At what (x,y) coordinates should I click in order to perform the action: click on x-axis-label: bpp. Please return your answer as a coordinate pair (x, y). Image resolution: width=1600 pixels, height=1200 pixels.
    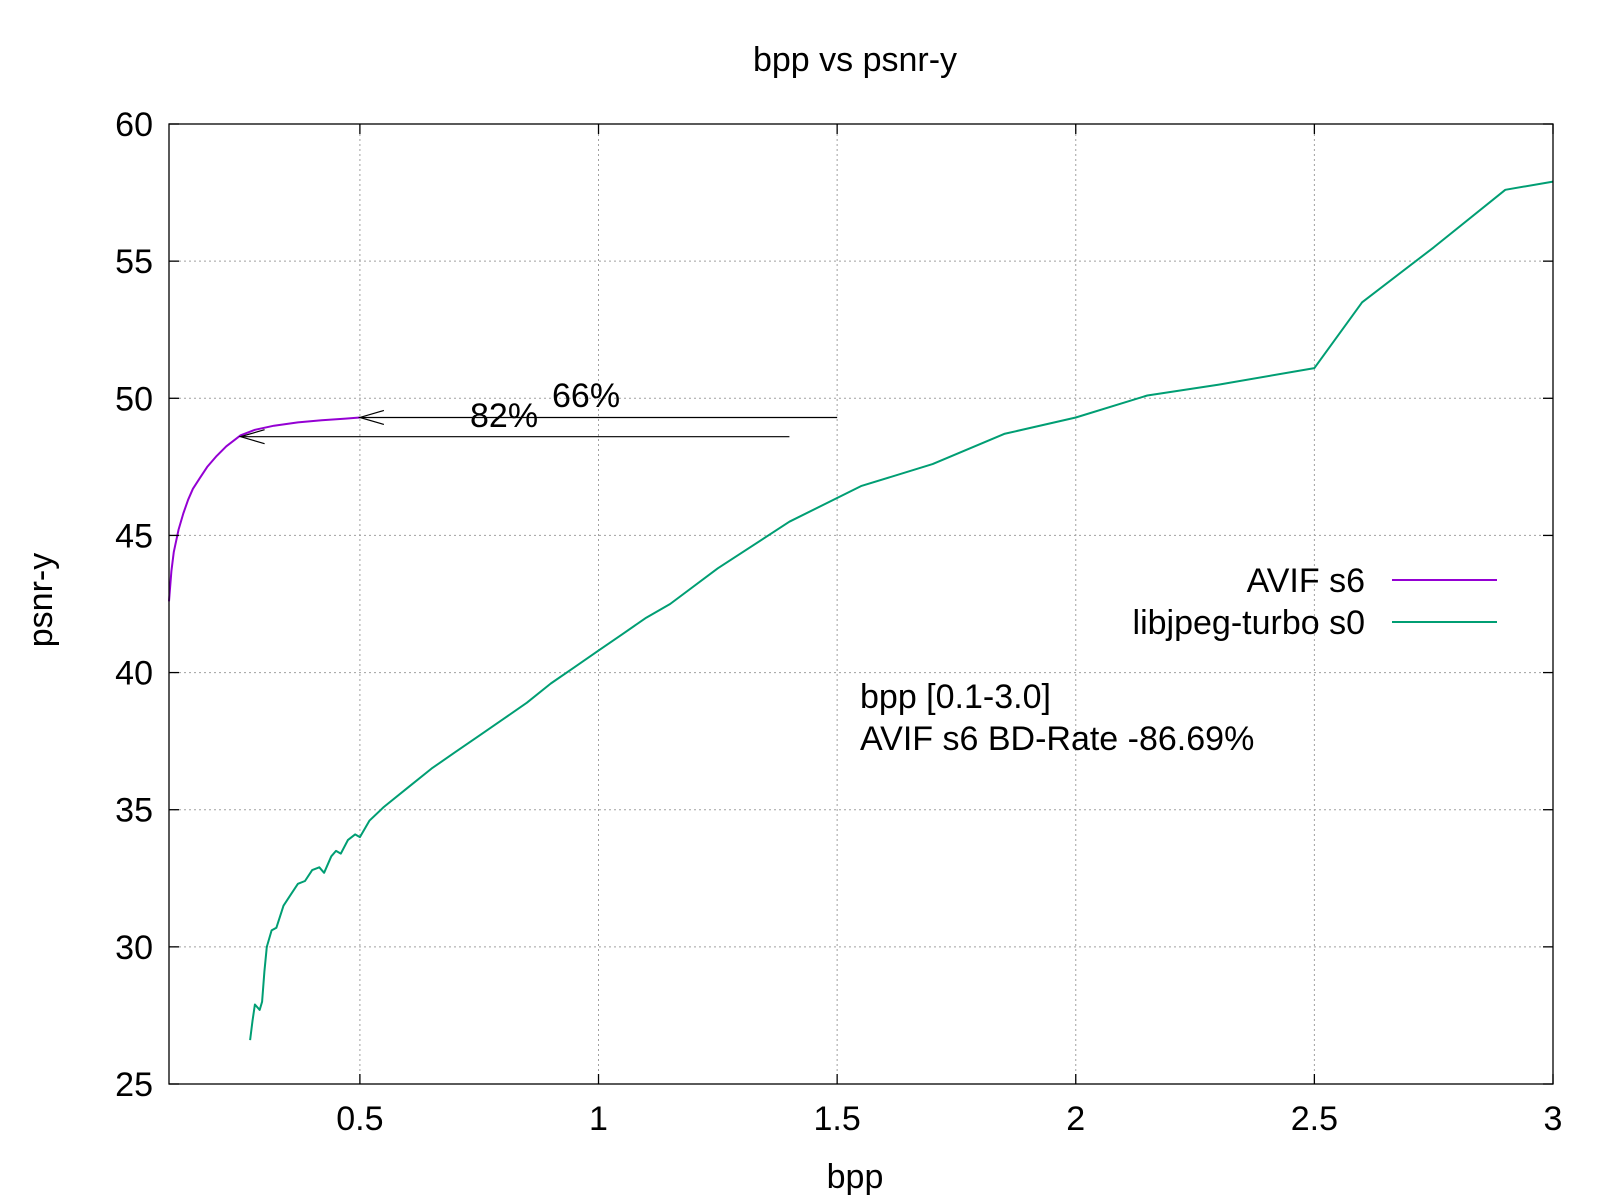
    Looking at the image, I should click on (855, 1177).